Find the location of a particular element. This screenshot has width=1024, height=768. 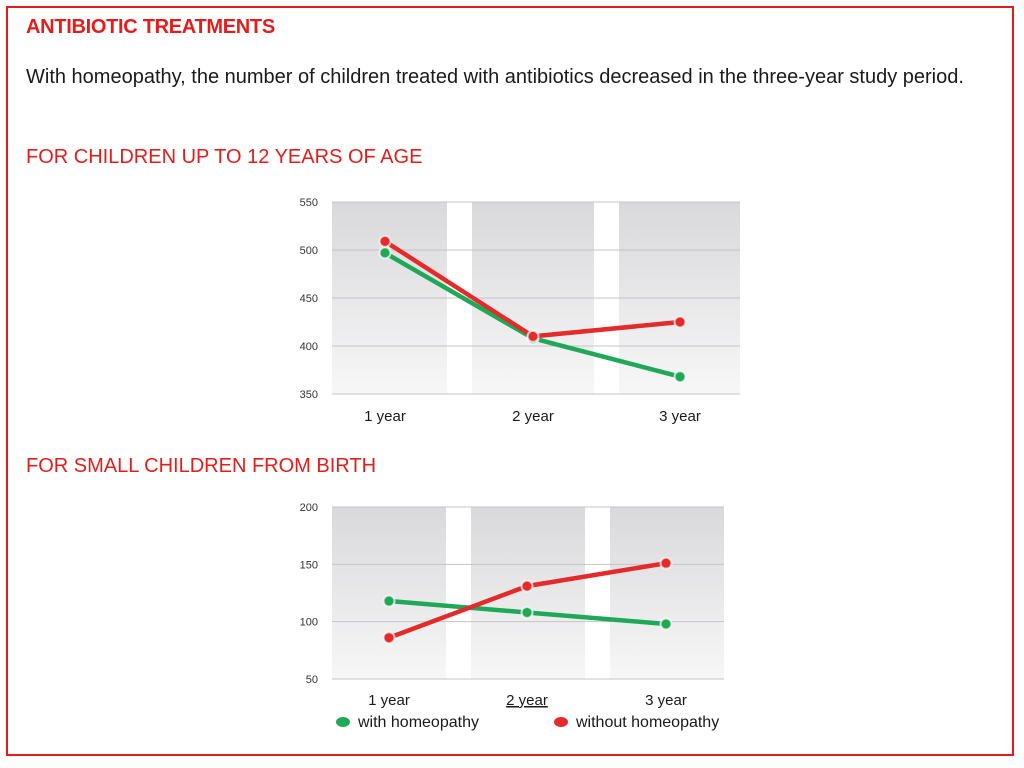

y-tick-label: 50 is located at coordinates (312, 680).